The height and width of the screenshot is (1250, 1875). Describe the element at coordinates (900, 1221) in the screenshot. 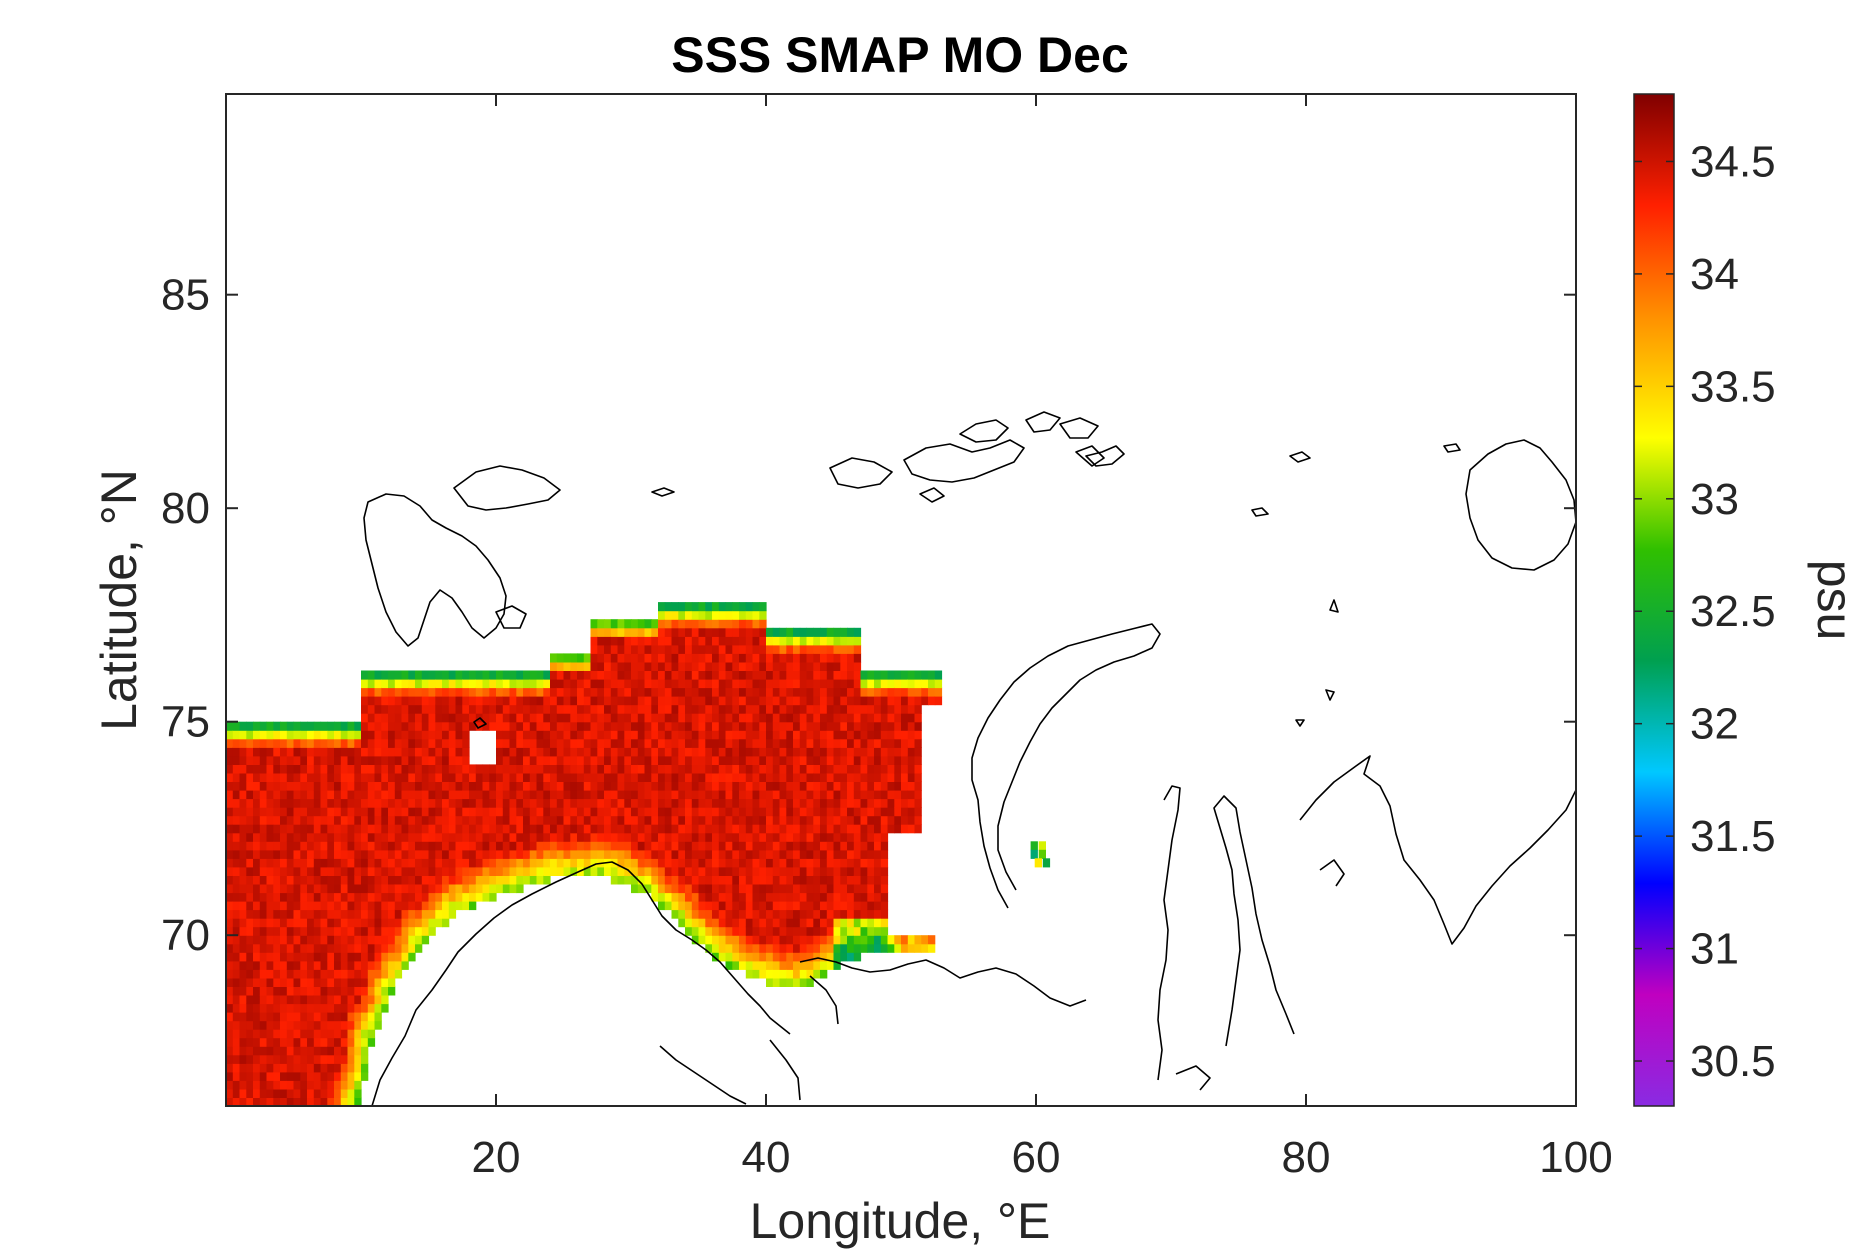

I see `x-axis-label: Longitude, °E` at that location.